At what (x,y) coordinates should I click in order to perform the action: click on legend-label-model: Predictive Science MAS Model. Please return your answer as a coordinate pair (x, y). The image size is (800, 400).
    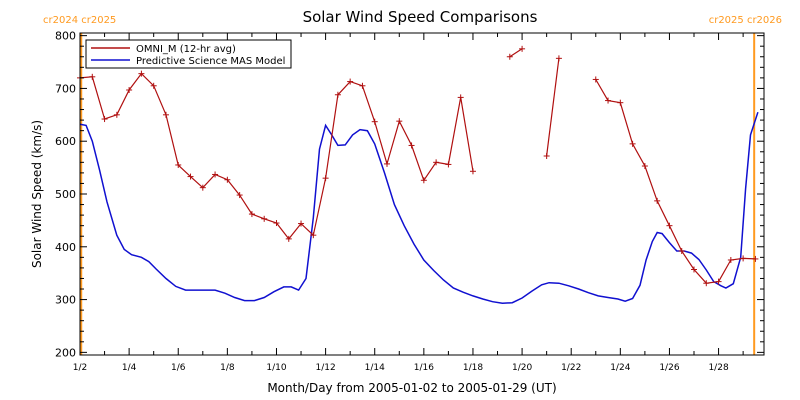
    Looking at the image, I should click on (210, 61).